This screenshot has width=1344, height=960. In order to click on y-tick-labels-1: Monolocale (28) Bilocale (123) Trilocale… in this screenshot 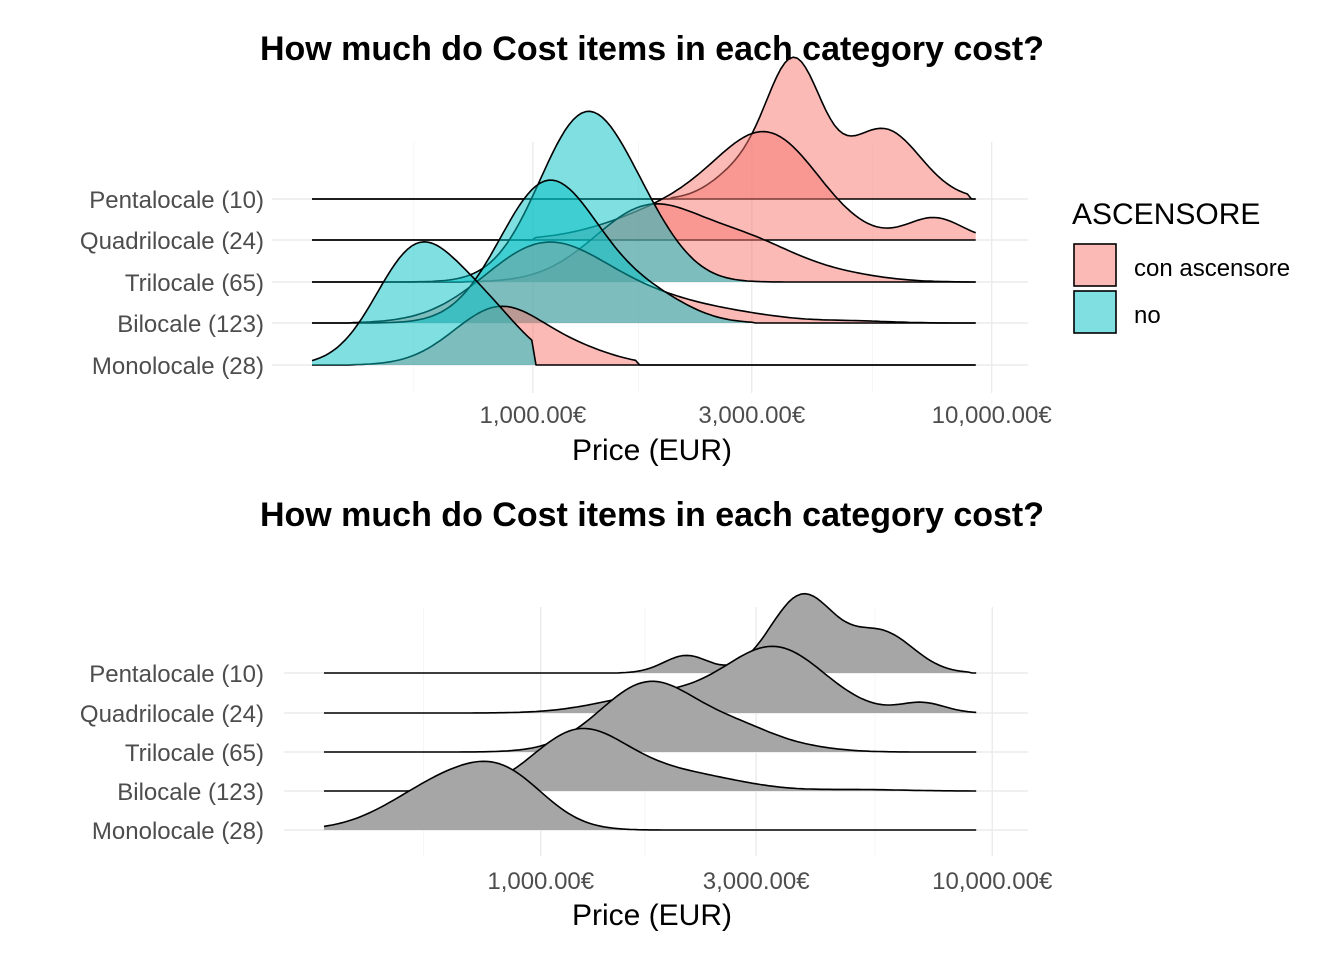, I will do `click(172, 283)`.